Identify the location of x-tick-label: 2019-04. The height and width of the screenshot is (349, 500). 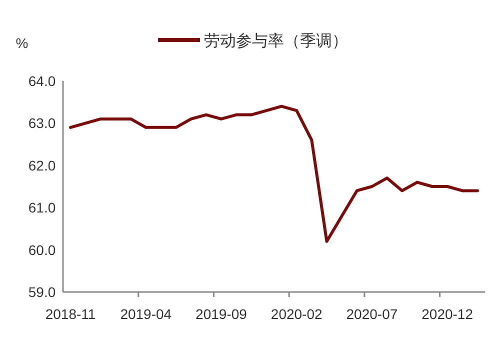
(146, 314).